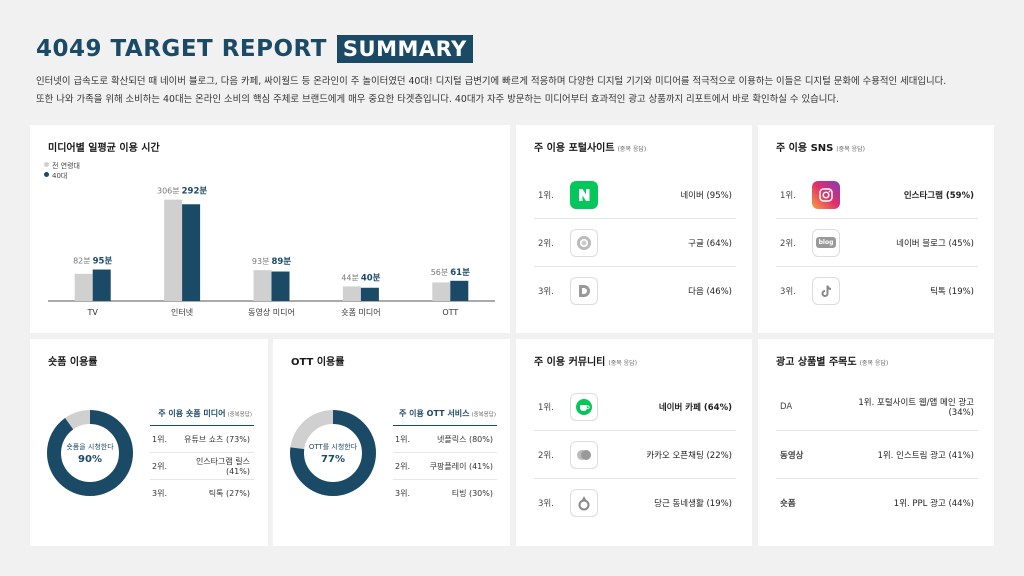 The width and height of the screenshot is (1024, 576). I want to click on sns-title-sub: (중복 응답), so click(851, 149).